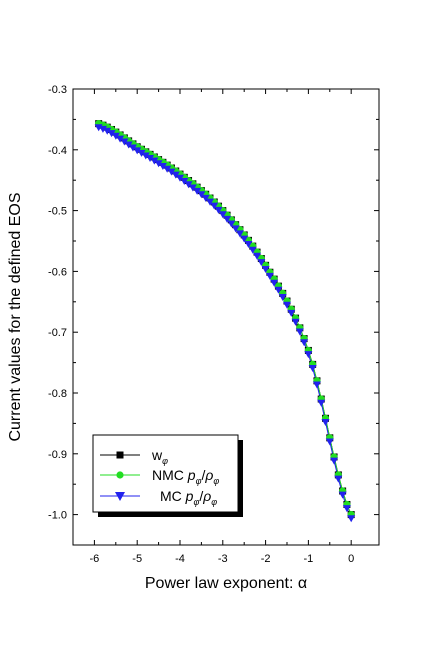 This screenshot has height=654, width=436. Describe the element at coordinates (120, 475) in the screenshot. I see `legend-marker-circle` at that location.